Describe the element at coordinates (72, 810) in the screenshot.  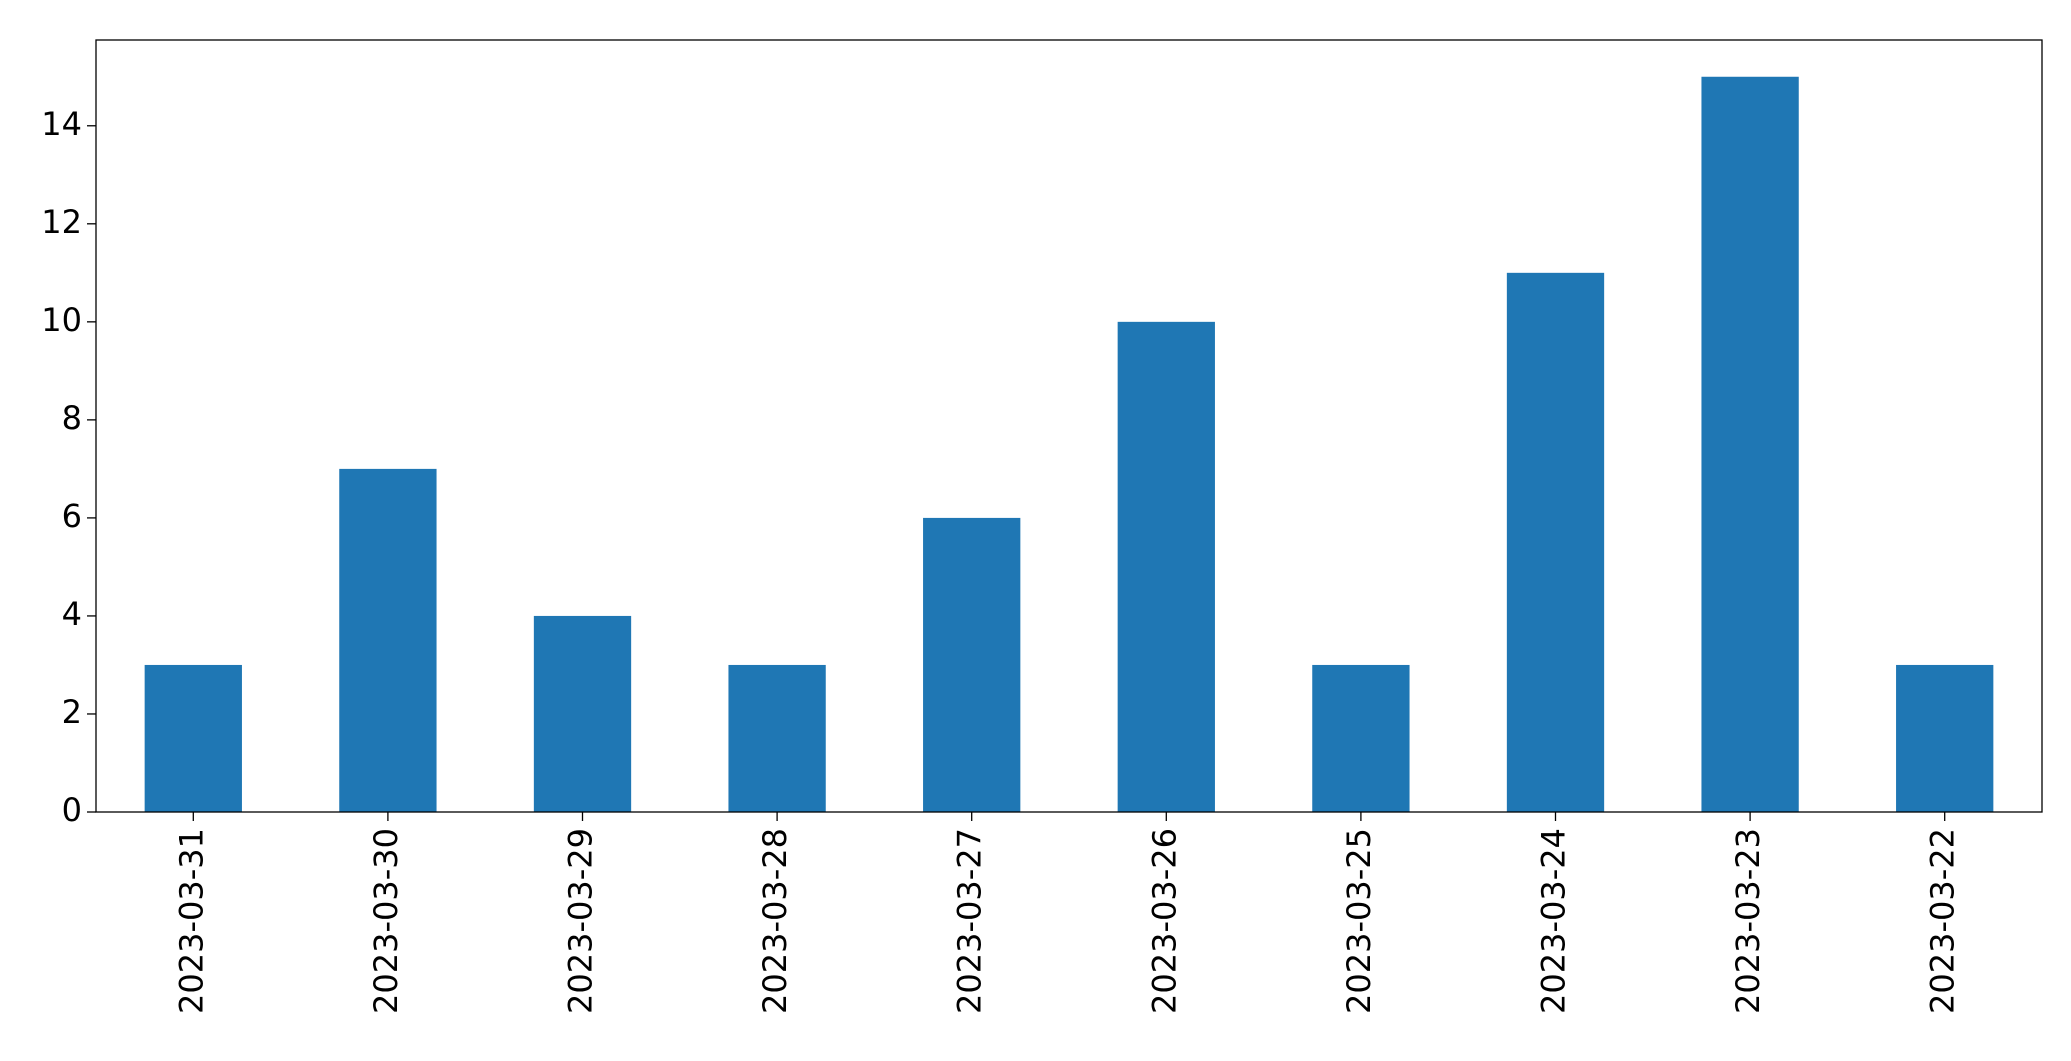
I see `y-tick-label: 0` at that location.